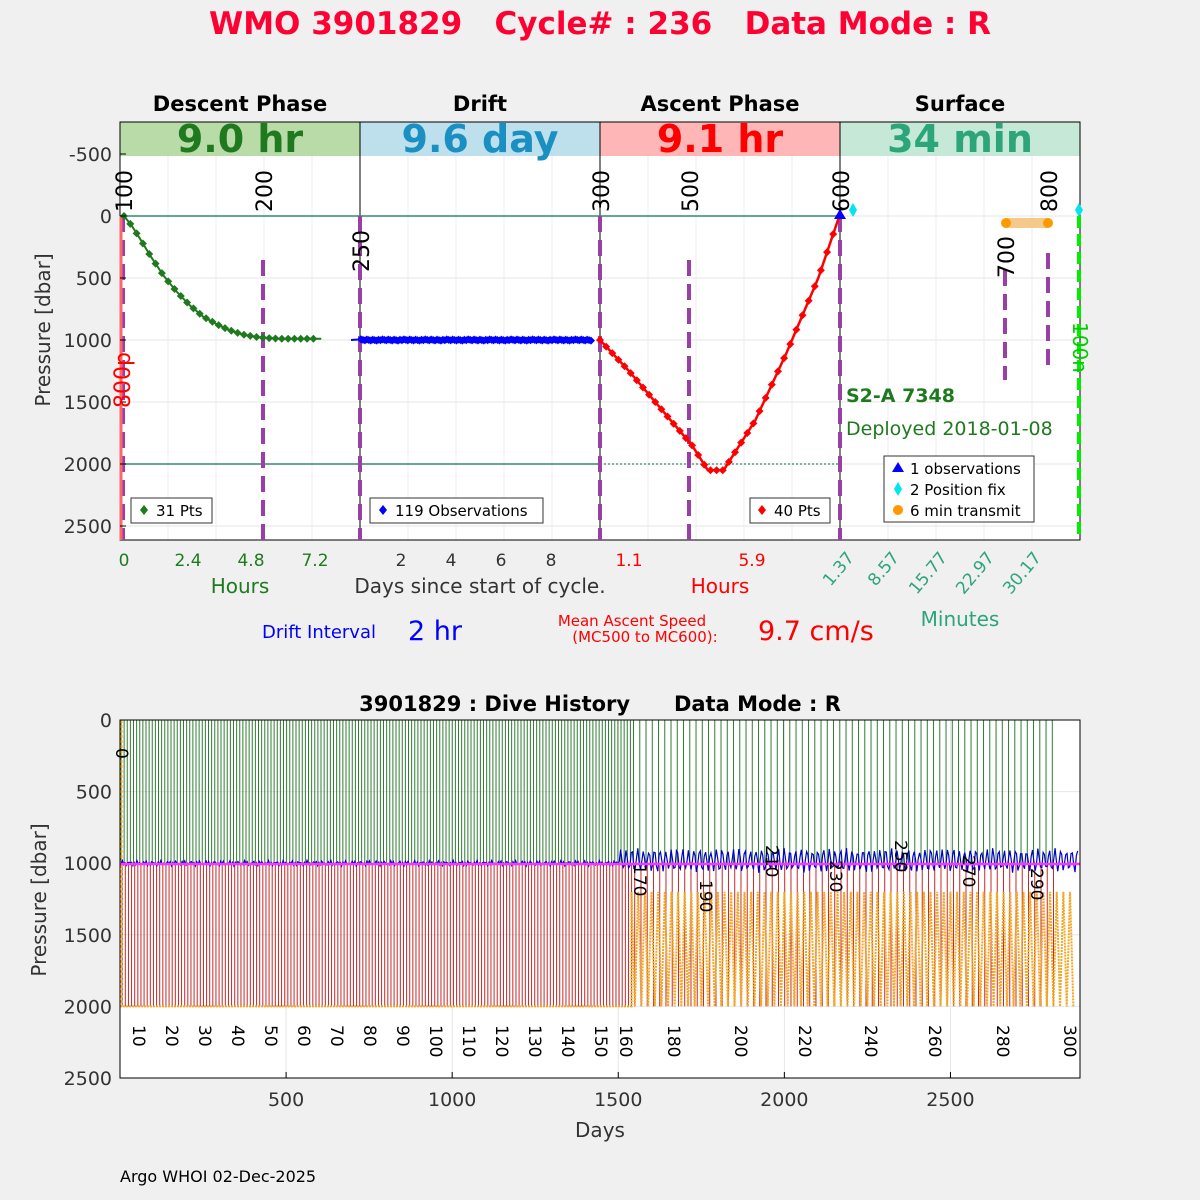 This screenshot has width=1200, height=1200. What do you see at coordinates (90, 155) in the screenshot?
I see `top-ytick--500: -500` at bounding box center [90, 155].